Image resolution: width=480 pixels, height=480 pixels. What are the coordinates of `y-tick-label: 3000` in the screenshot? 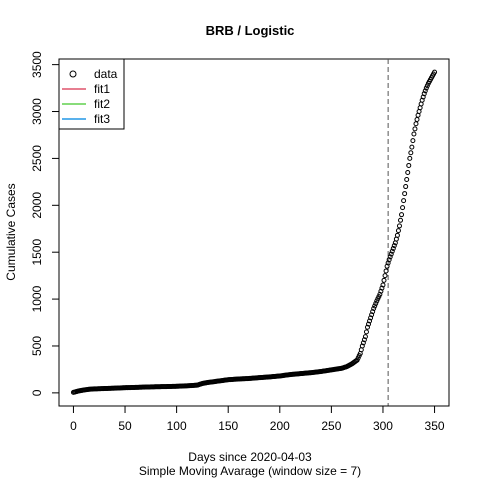 It's located at (37, 111).